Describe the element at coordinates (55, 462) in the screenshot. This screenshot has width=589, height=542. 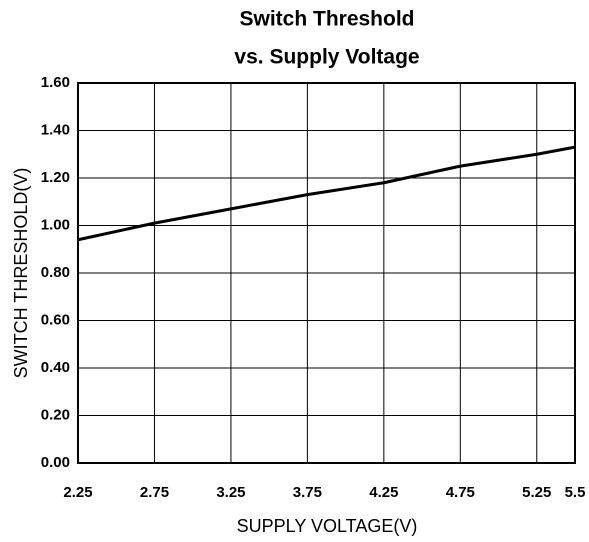
I see `y-tick-label: 0.00` at that location.